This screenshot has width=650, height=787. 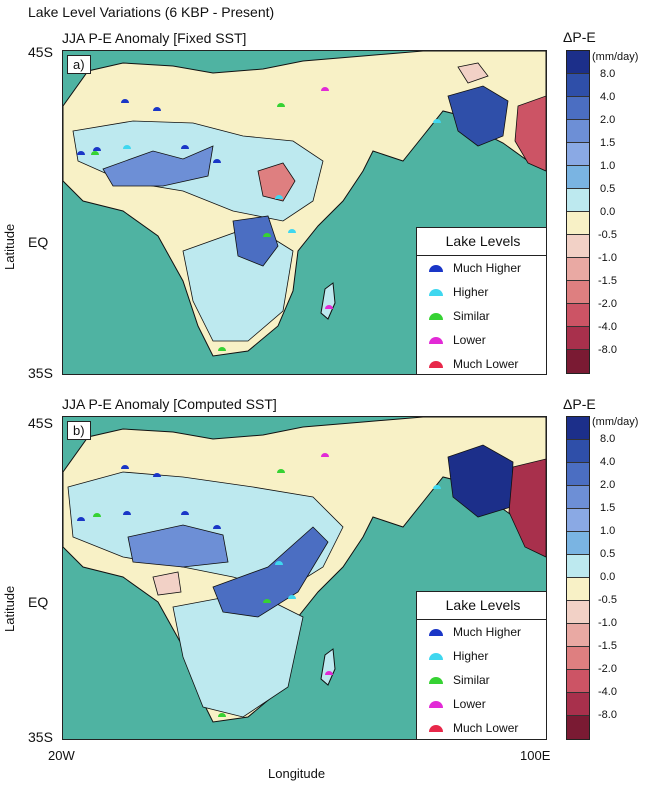 I want to click on colorbar-a-label: 1.0, so click(x=608, y=166).